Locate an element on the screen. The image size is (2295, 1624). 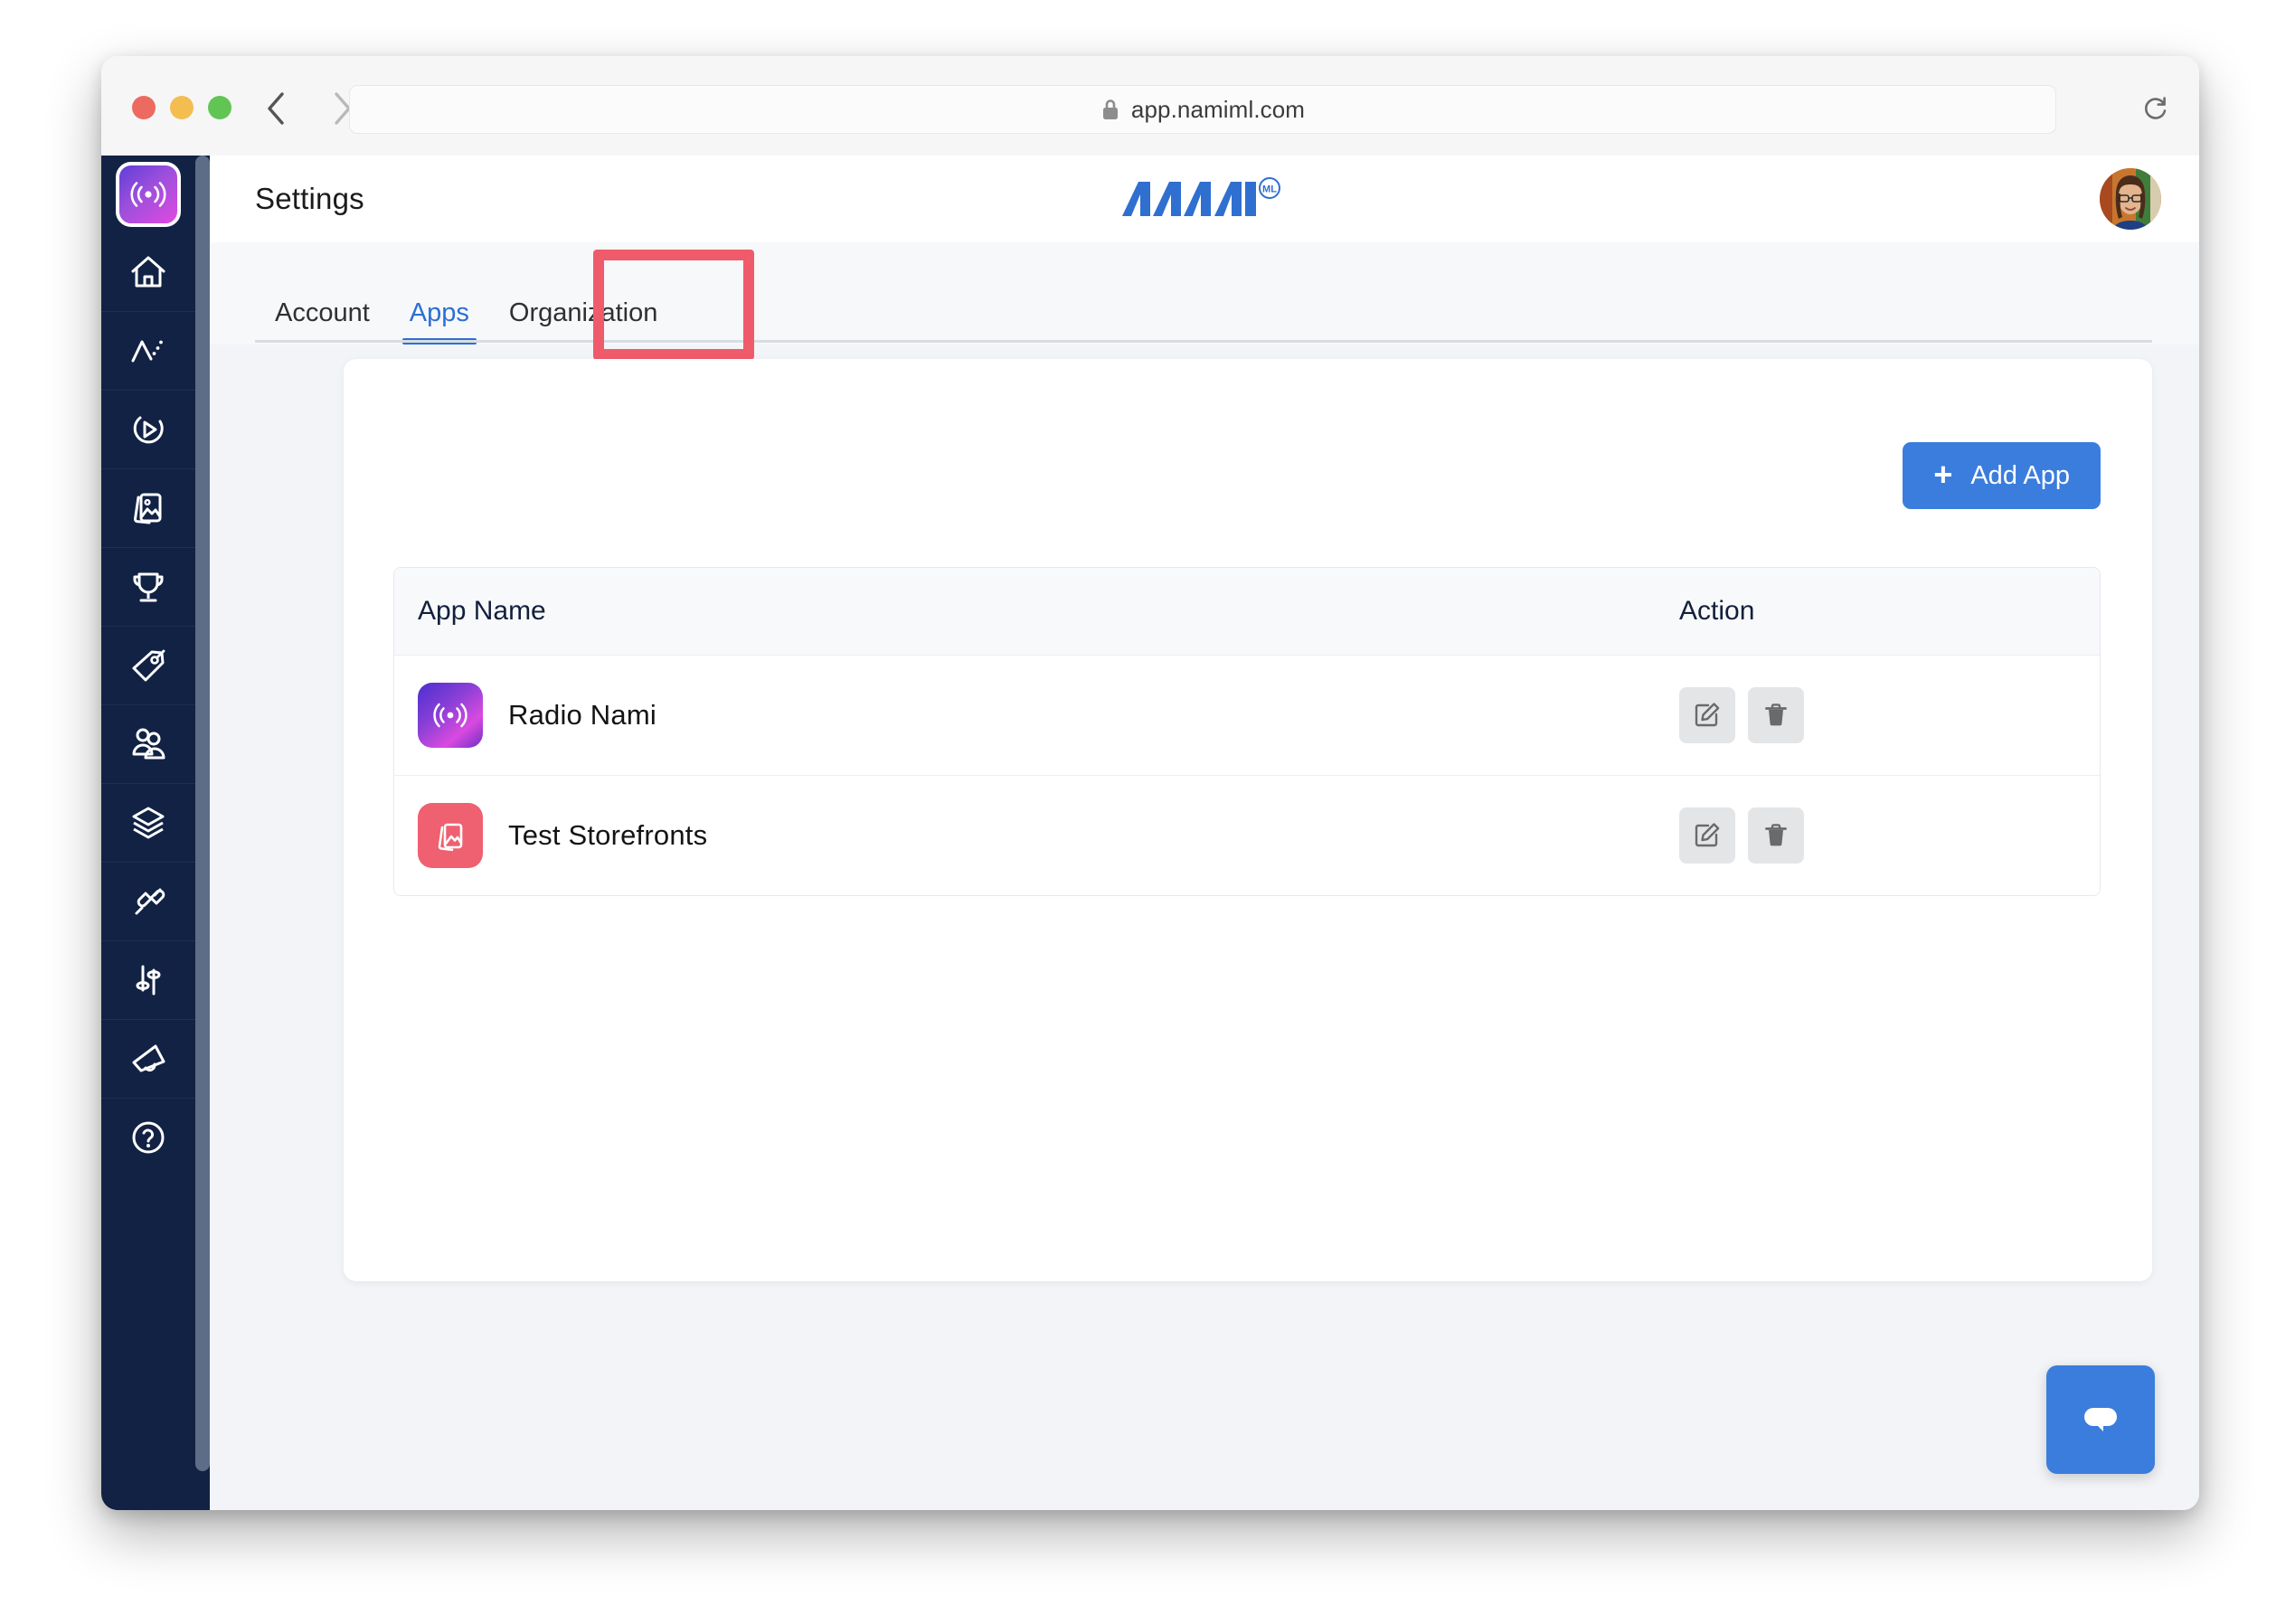
add-app-button: + Add App is located at coordinates (2002, 476).